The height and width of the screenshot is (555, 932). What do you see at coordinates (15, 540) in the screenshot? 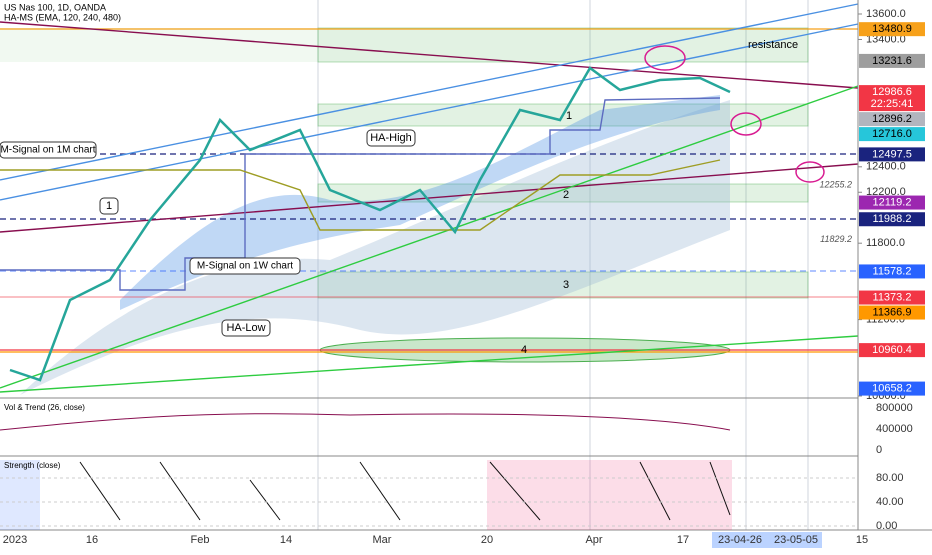
I see `date-label: 2023` at bounding box center [15, 540].